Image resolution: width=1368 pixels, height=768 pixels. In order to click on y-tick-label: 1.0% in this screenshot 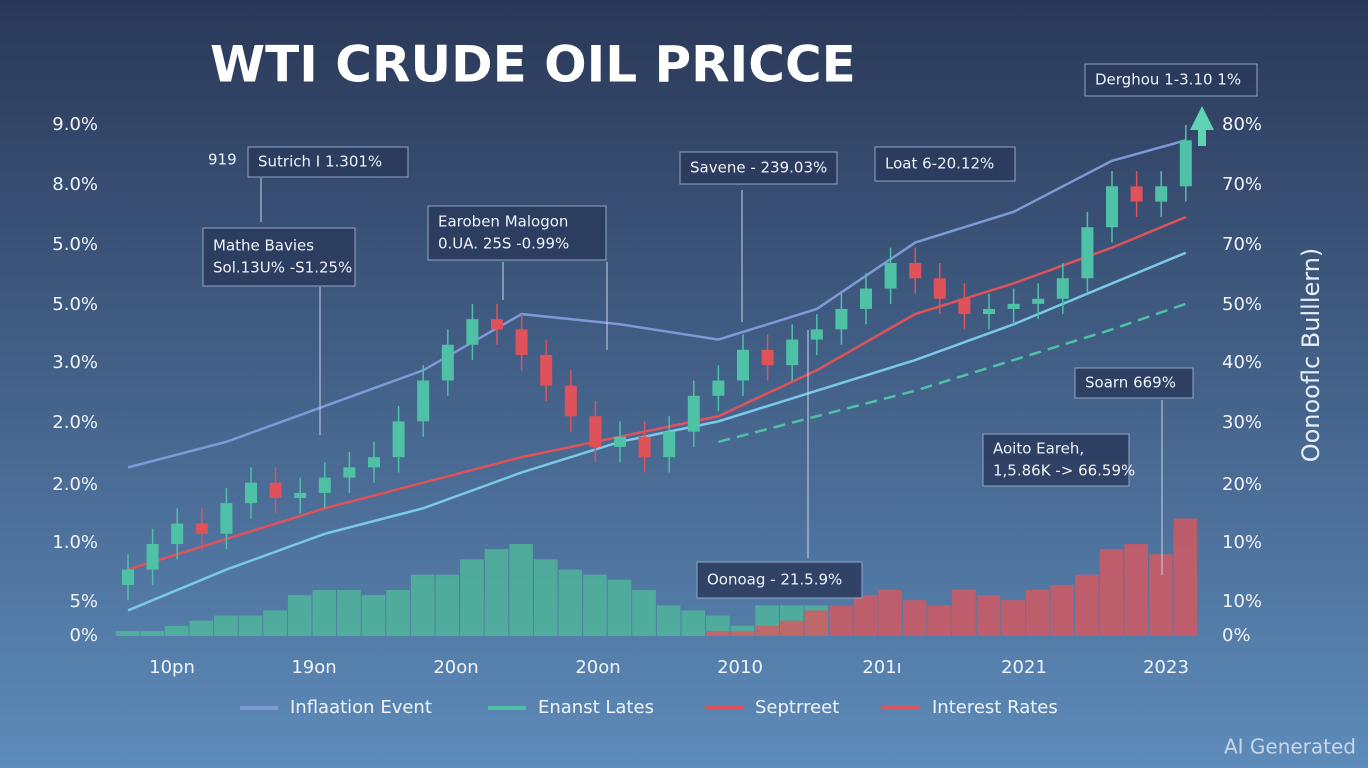, I will do `click(75, 542)`.